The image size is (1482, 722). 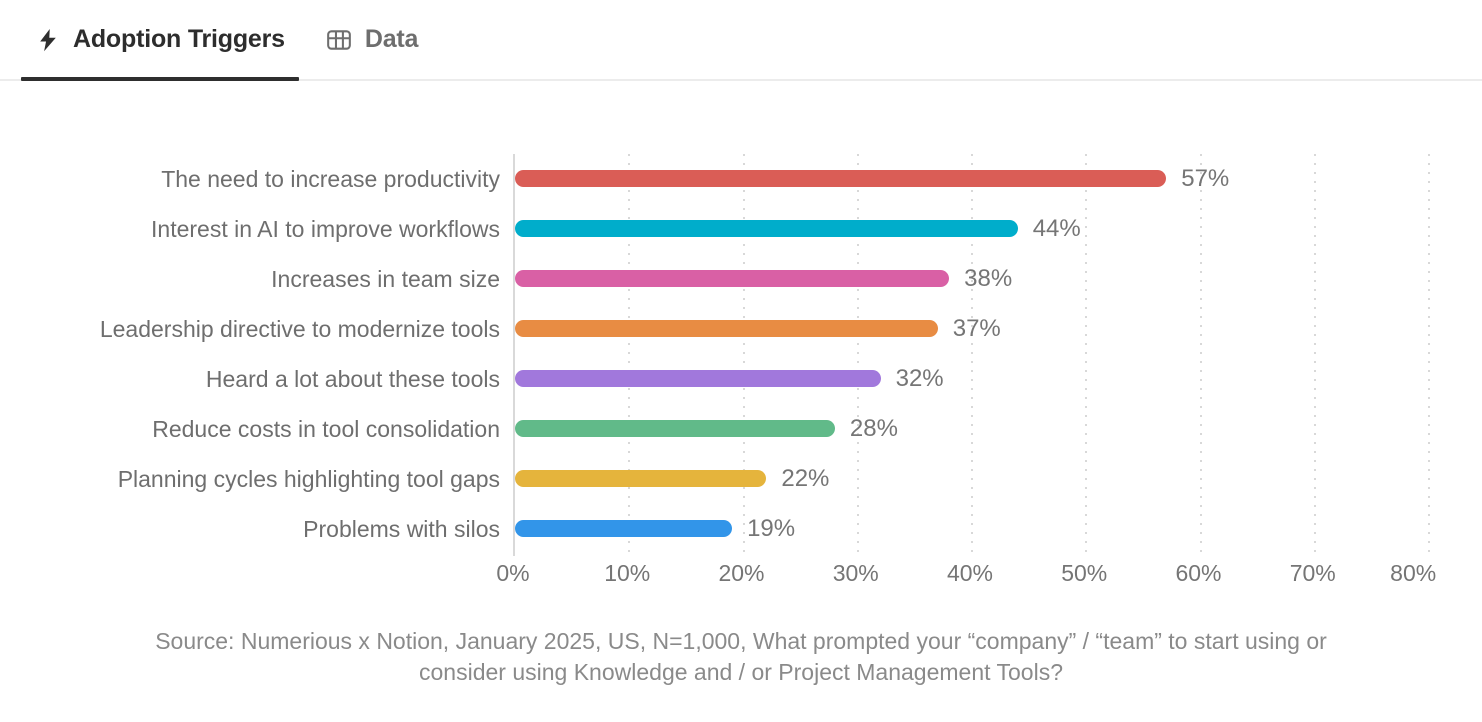 What do you see at coordinates (805, 478) in the screenshot?
I see `bar-value-label: 22%` at bounding box center [805, 478].